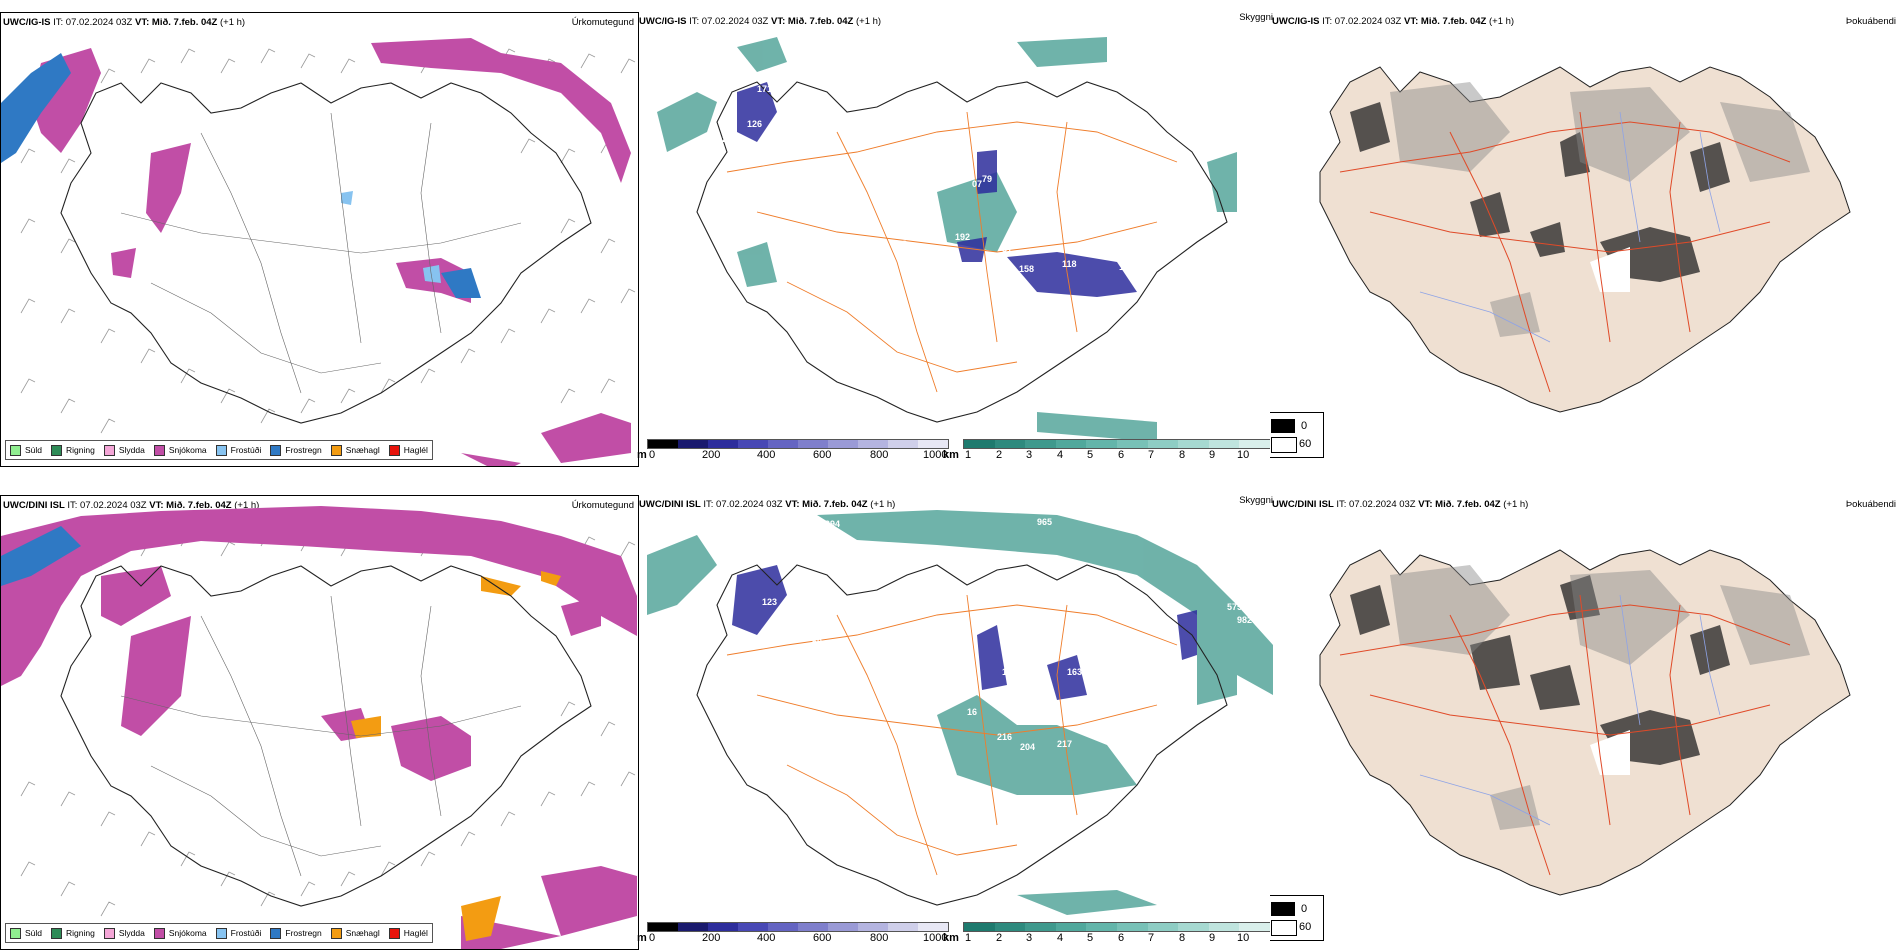 Image resolution: width=1900 pixels, height=950 pixels. I want to click on vis-km-tick: 9, so click(1212, 455).